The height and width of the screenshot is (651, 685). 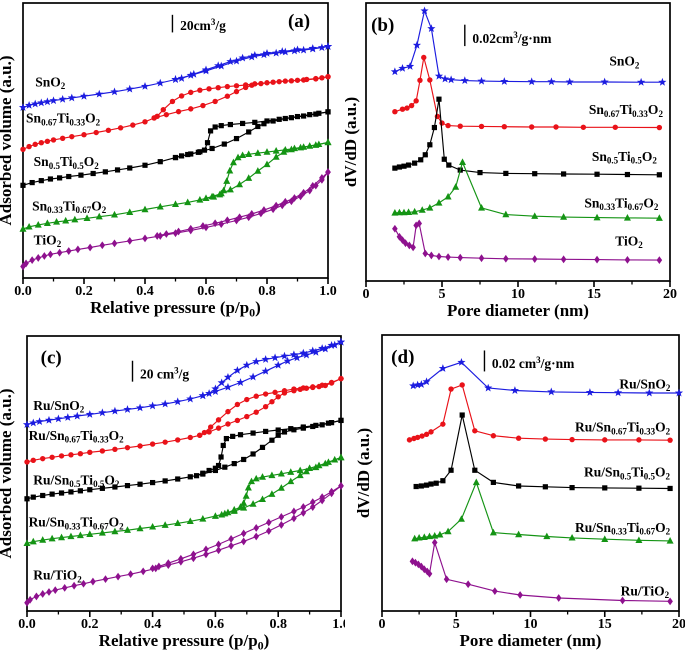 What do you see at coordinates (645, 591) in the screenshot?
I see `series-label-Ru/TiO2: Ru/TiO2` at bounding box center [645, 591].